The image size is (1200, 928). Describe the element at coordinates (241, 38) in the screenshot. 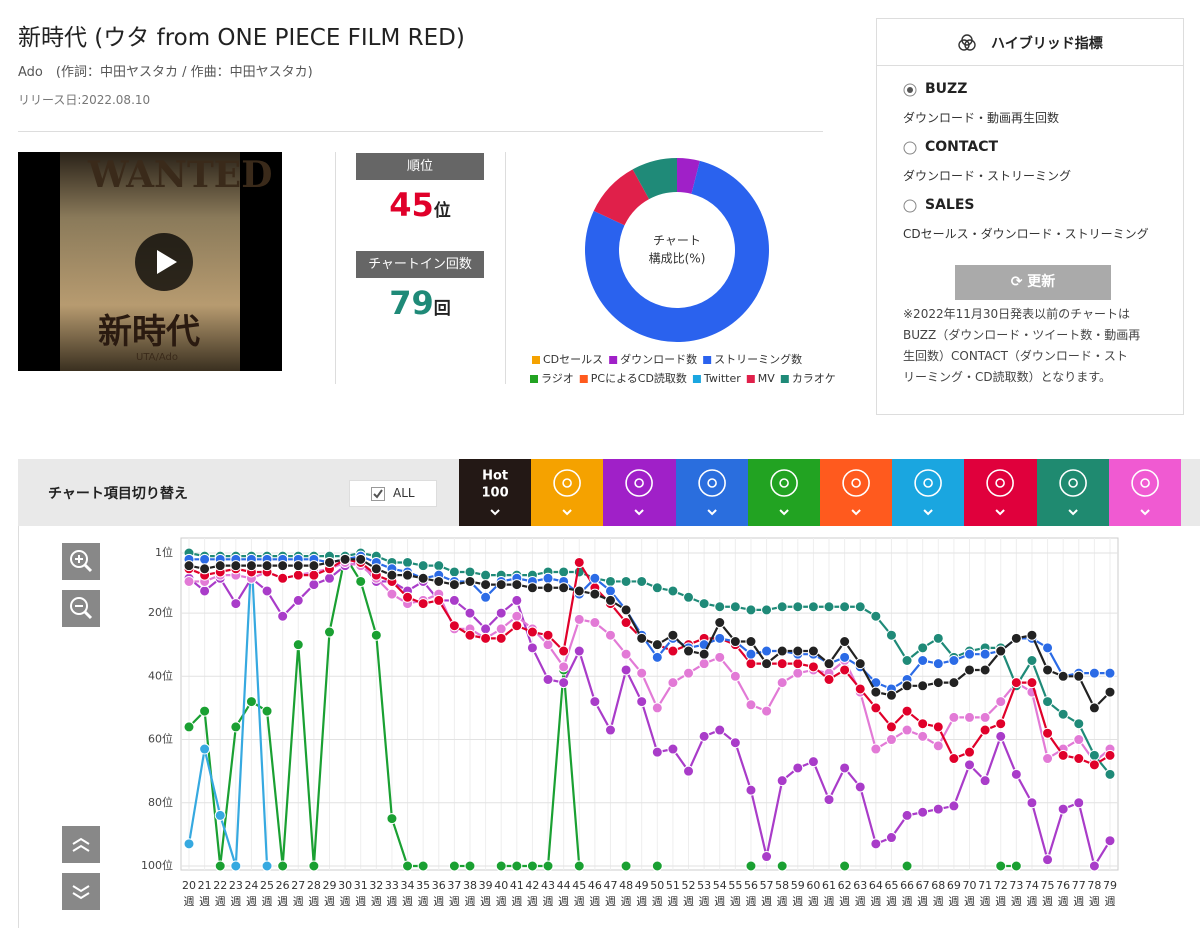

I see `song-title: 新時代 (ウタ from ONE PIECE FILM RED)` at that location.